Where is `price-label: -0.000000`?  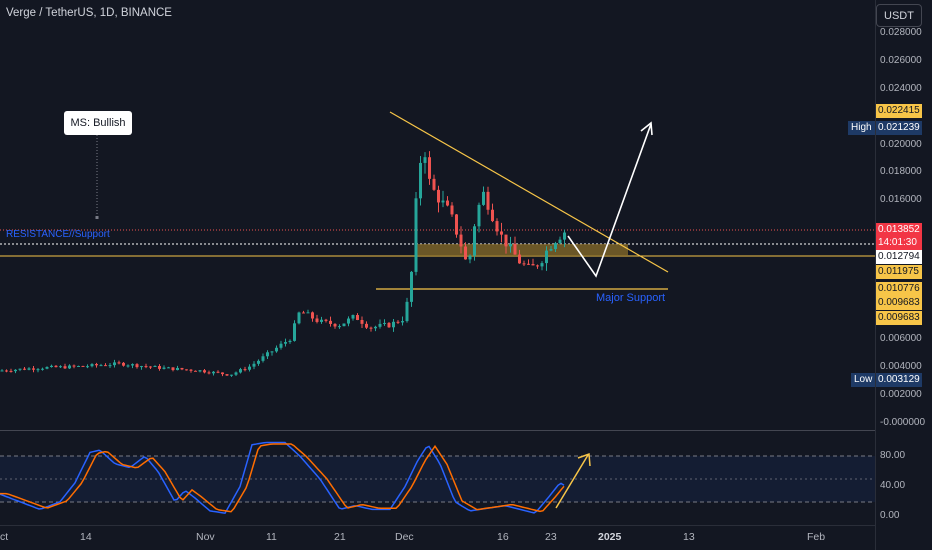 price-label: -0.000000 is located at coordinates (903, 422).